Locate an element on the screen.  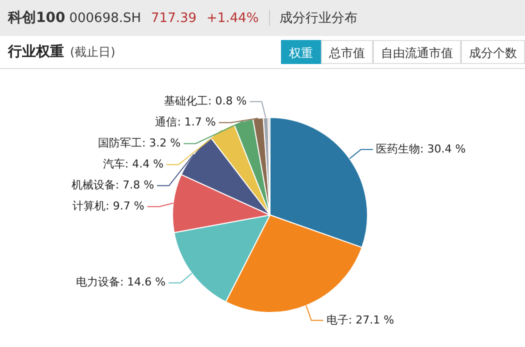
slice-label: 计算机: 9.7 % is located at coordinates (108, 205).